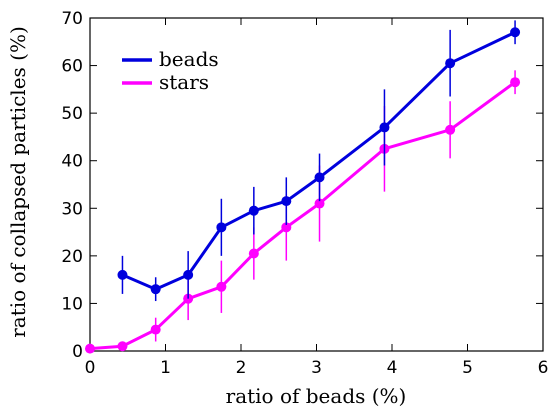 This screenshot has width=558, height=410. I want to click on y-tick-label: 0, so click(77, 352).